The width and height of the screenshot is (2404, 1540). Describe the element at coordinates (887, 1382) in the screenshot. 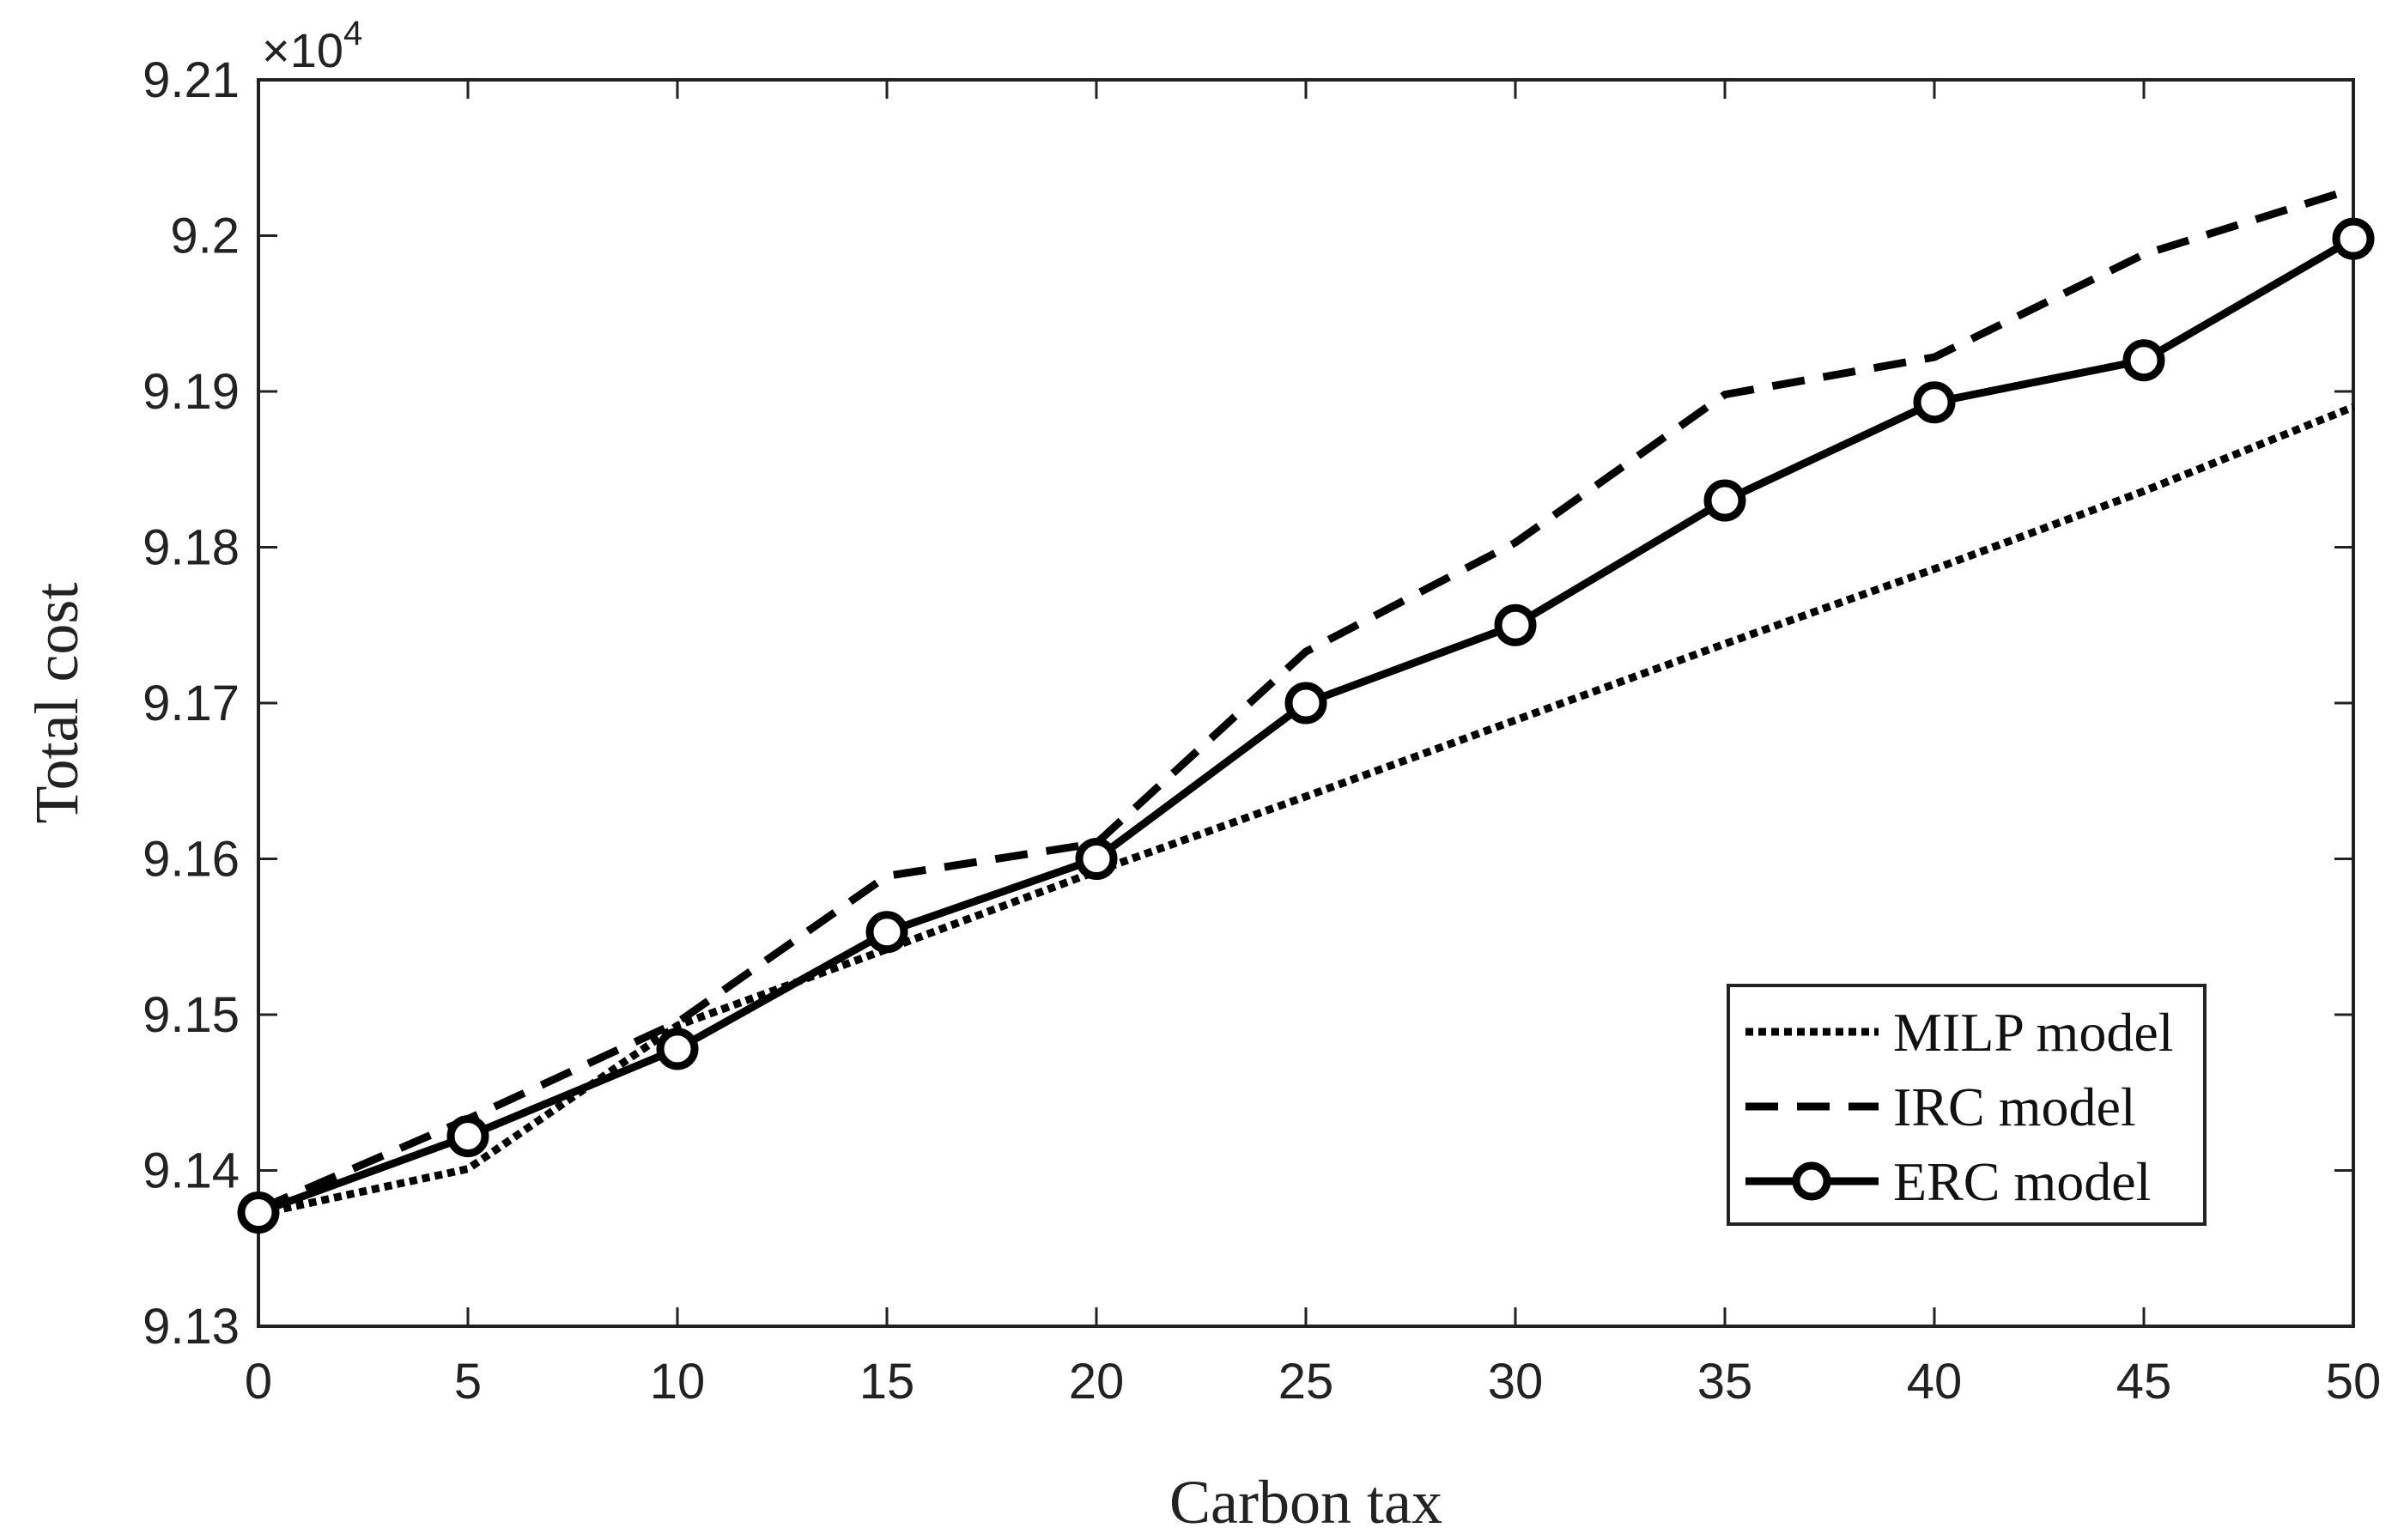

I see `x-tick-label: 15` at that location.